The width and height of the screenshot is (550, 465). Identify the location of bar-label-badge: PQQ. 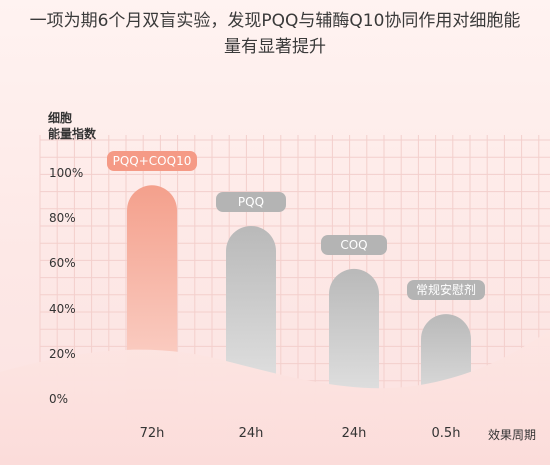
(251, 201).